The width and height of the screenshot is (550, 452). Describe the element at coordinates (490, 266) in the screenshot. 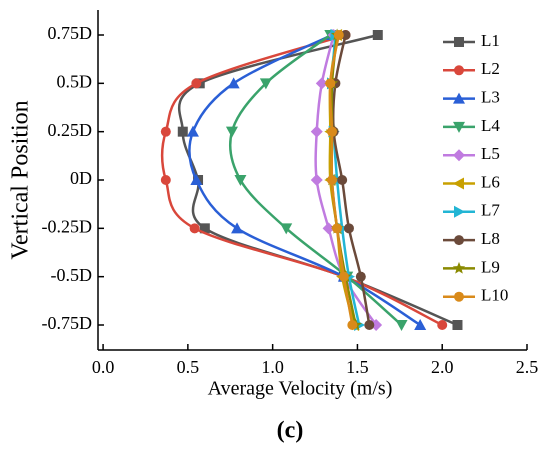

I see `legend-label: L9` at that location.